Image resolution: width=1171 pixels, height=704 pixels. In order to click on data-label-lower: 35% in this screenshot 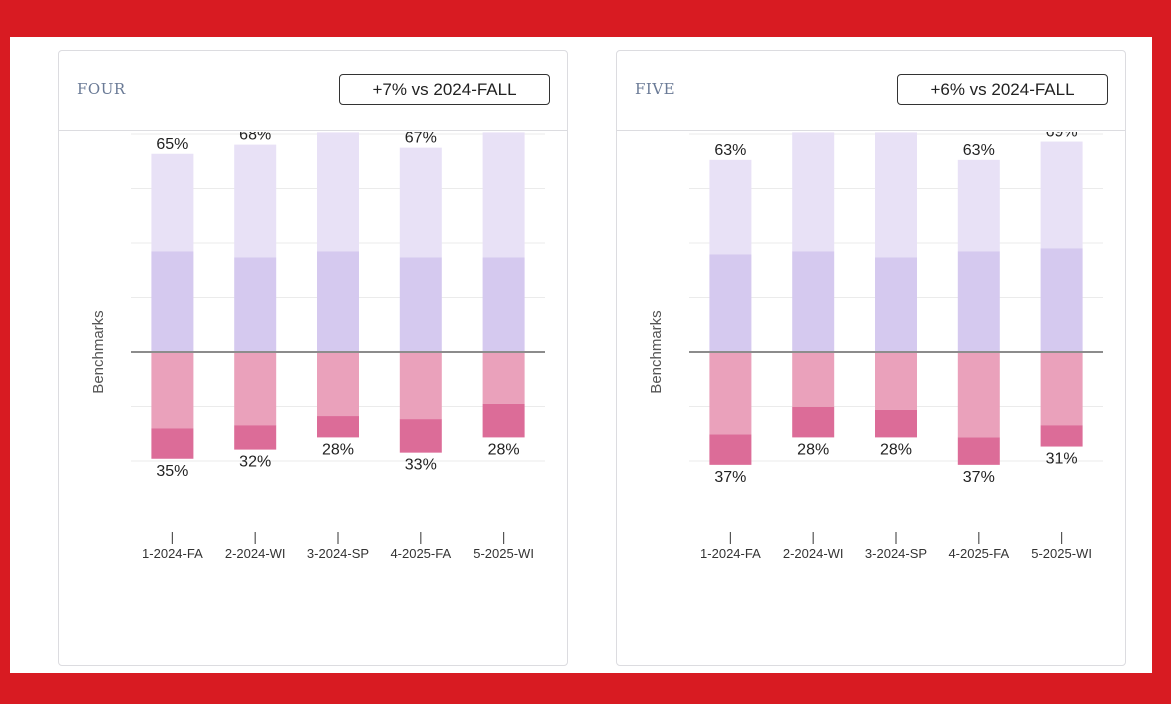, I will do `click(172, 471)`.